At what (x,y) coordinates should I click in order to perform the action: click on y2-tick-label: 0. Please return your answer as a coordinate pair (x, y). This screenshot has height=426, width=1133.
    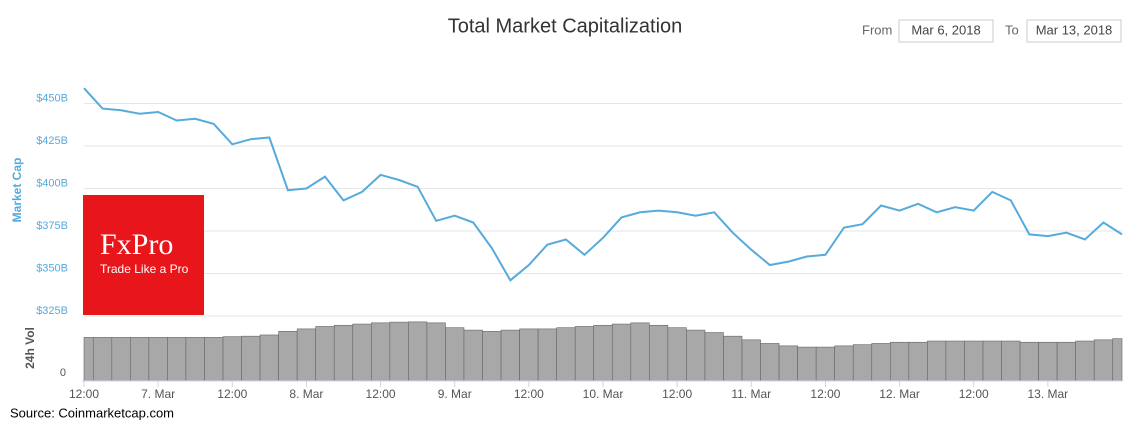
    Looking at the image, I should click on (63, 373).